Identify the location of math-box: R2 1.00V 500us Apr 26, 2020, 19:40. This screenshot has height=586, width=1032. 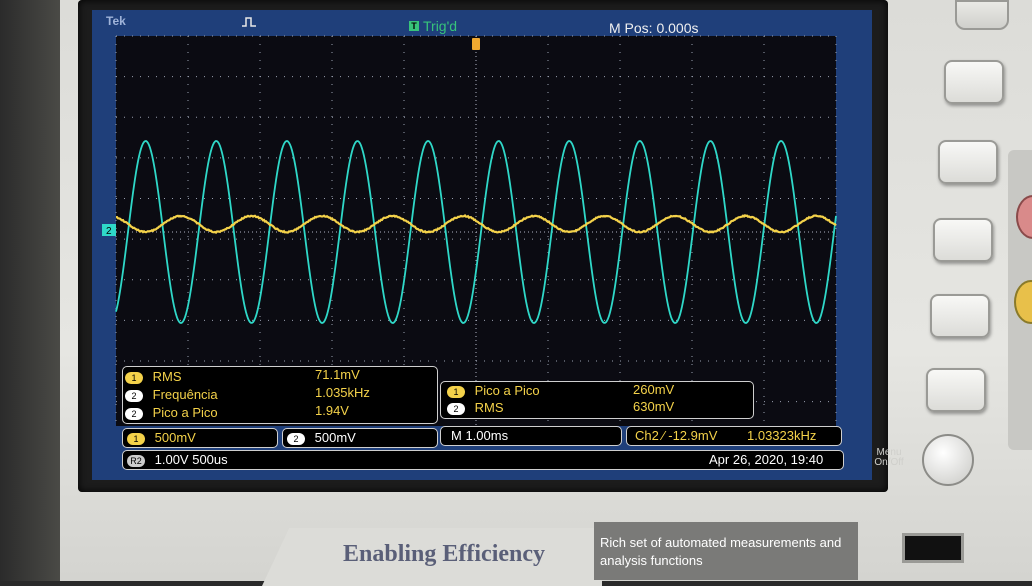
(483, 460).